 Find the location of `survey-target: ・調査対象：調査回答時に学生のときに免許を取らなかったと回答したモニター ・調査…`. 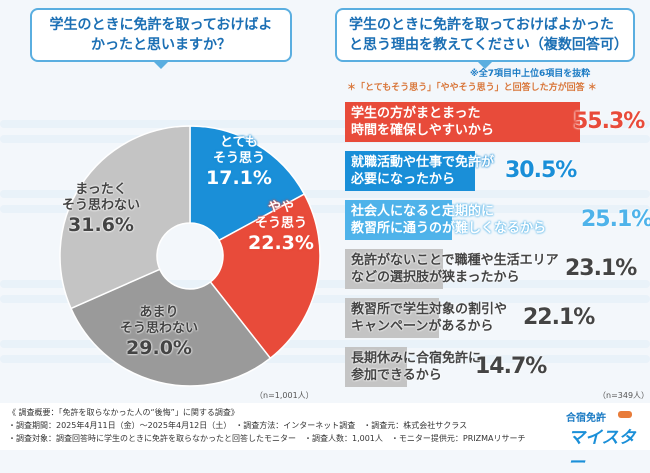

survey-target: ・調査対象：調査回答時に学生のときに免許を取らなかったと回答したモニター ・調査… is located at coordinates (267, 438).